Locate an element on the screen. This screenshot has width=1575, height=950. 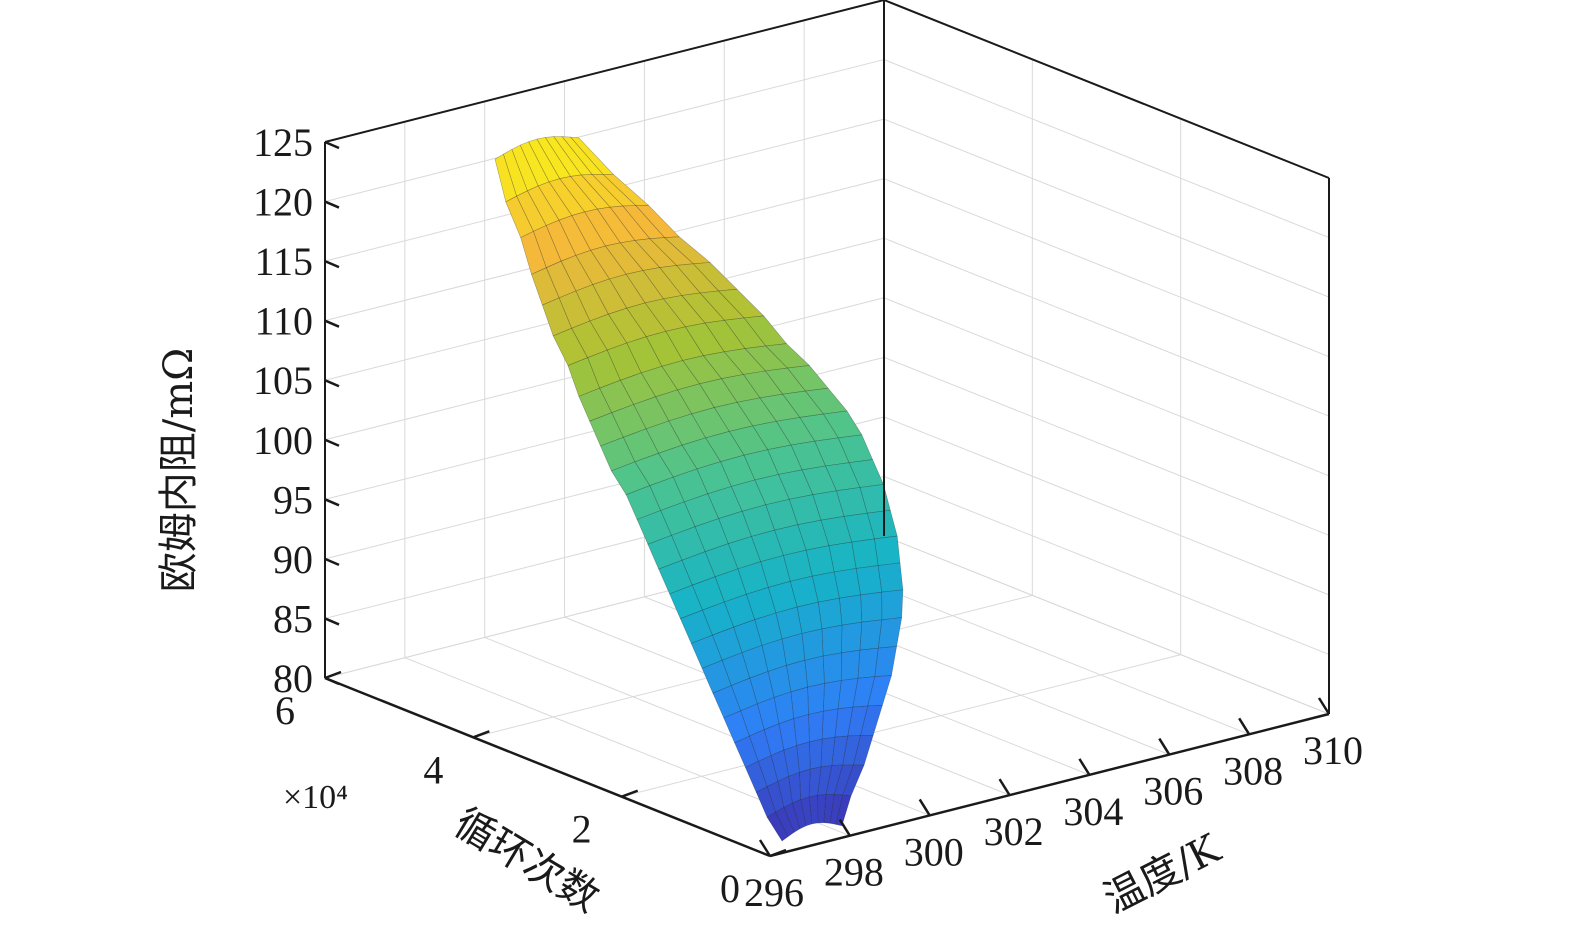
x-tick-label: 306 is located at coordinates (1173, 791).